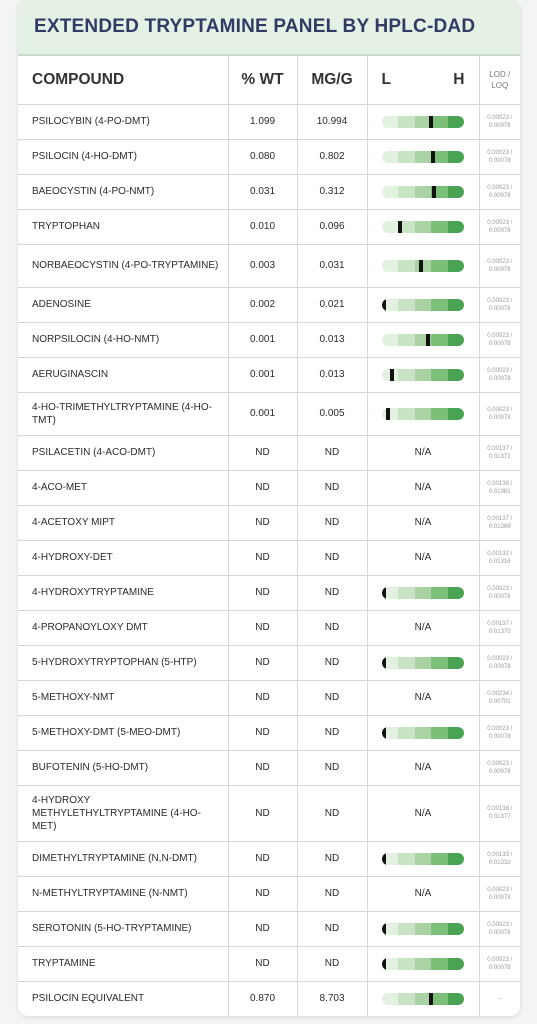  What do you see at coordinates (459, 79) in the screenshot?
I see `high-label: H` at bounding box center [459, 79].